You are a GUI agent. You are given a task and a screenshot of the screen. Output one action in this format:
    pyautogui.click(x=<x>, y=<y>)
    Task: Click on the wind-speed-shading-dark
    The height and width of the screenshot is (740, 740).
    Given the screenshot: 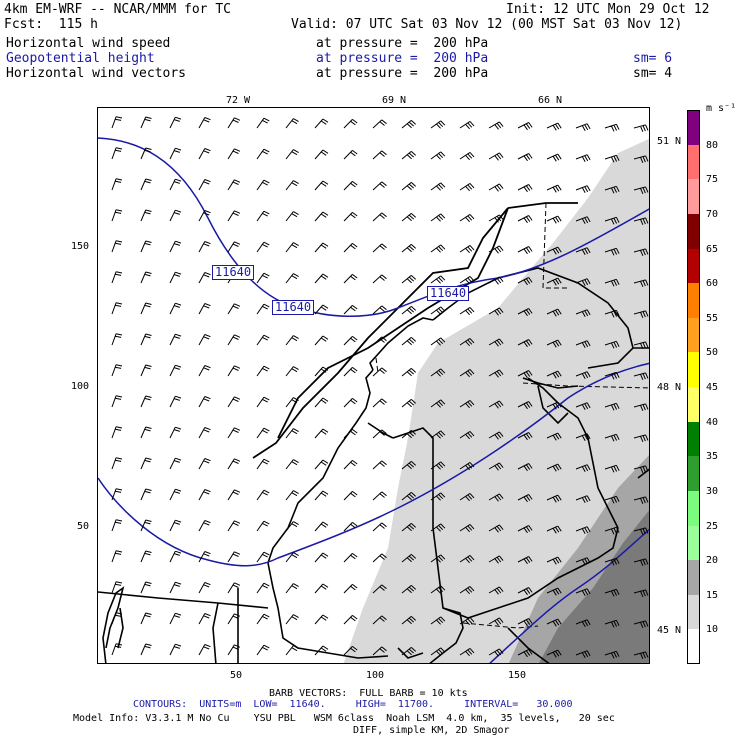 What is the action you would take?
    pyautogui.click(x=594, y=586)
    